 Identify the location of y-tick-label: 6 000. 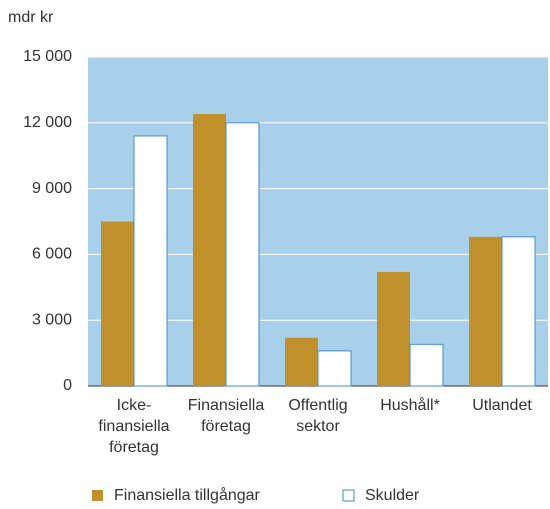
(52, 254).